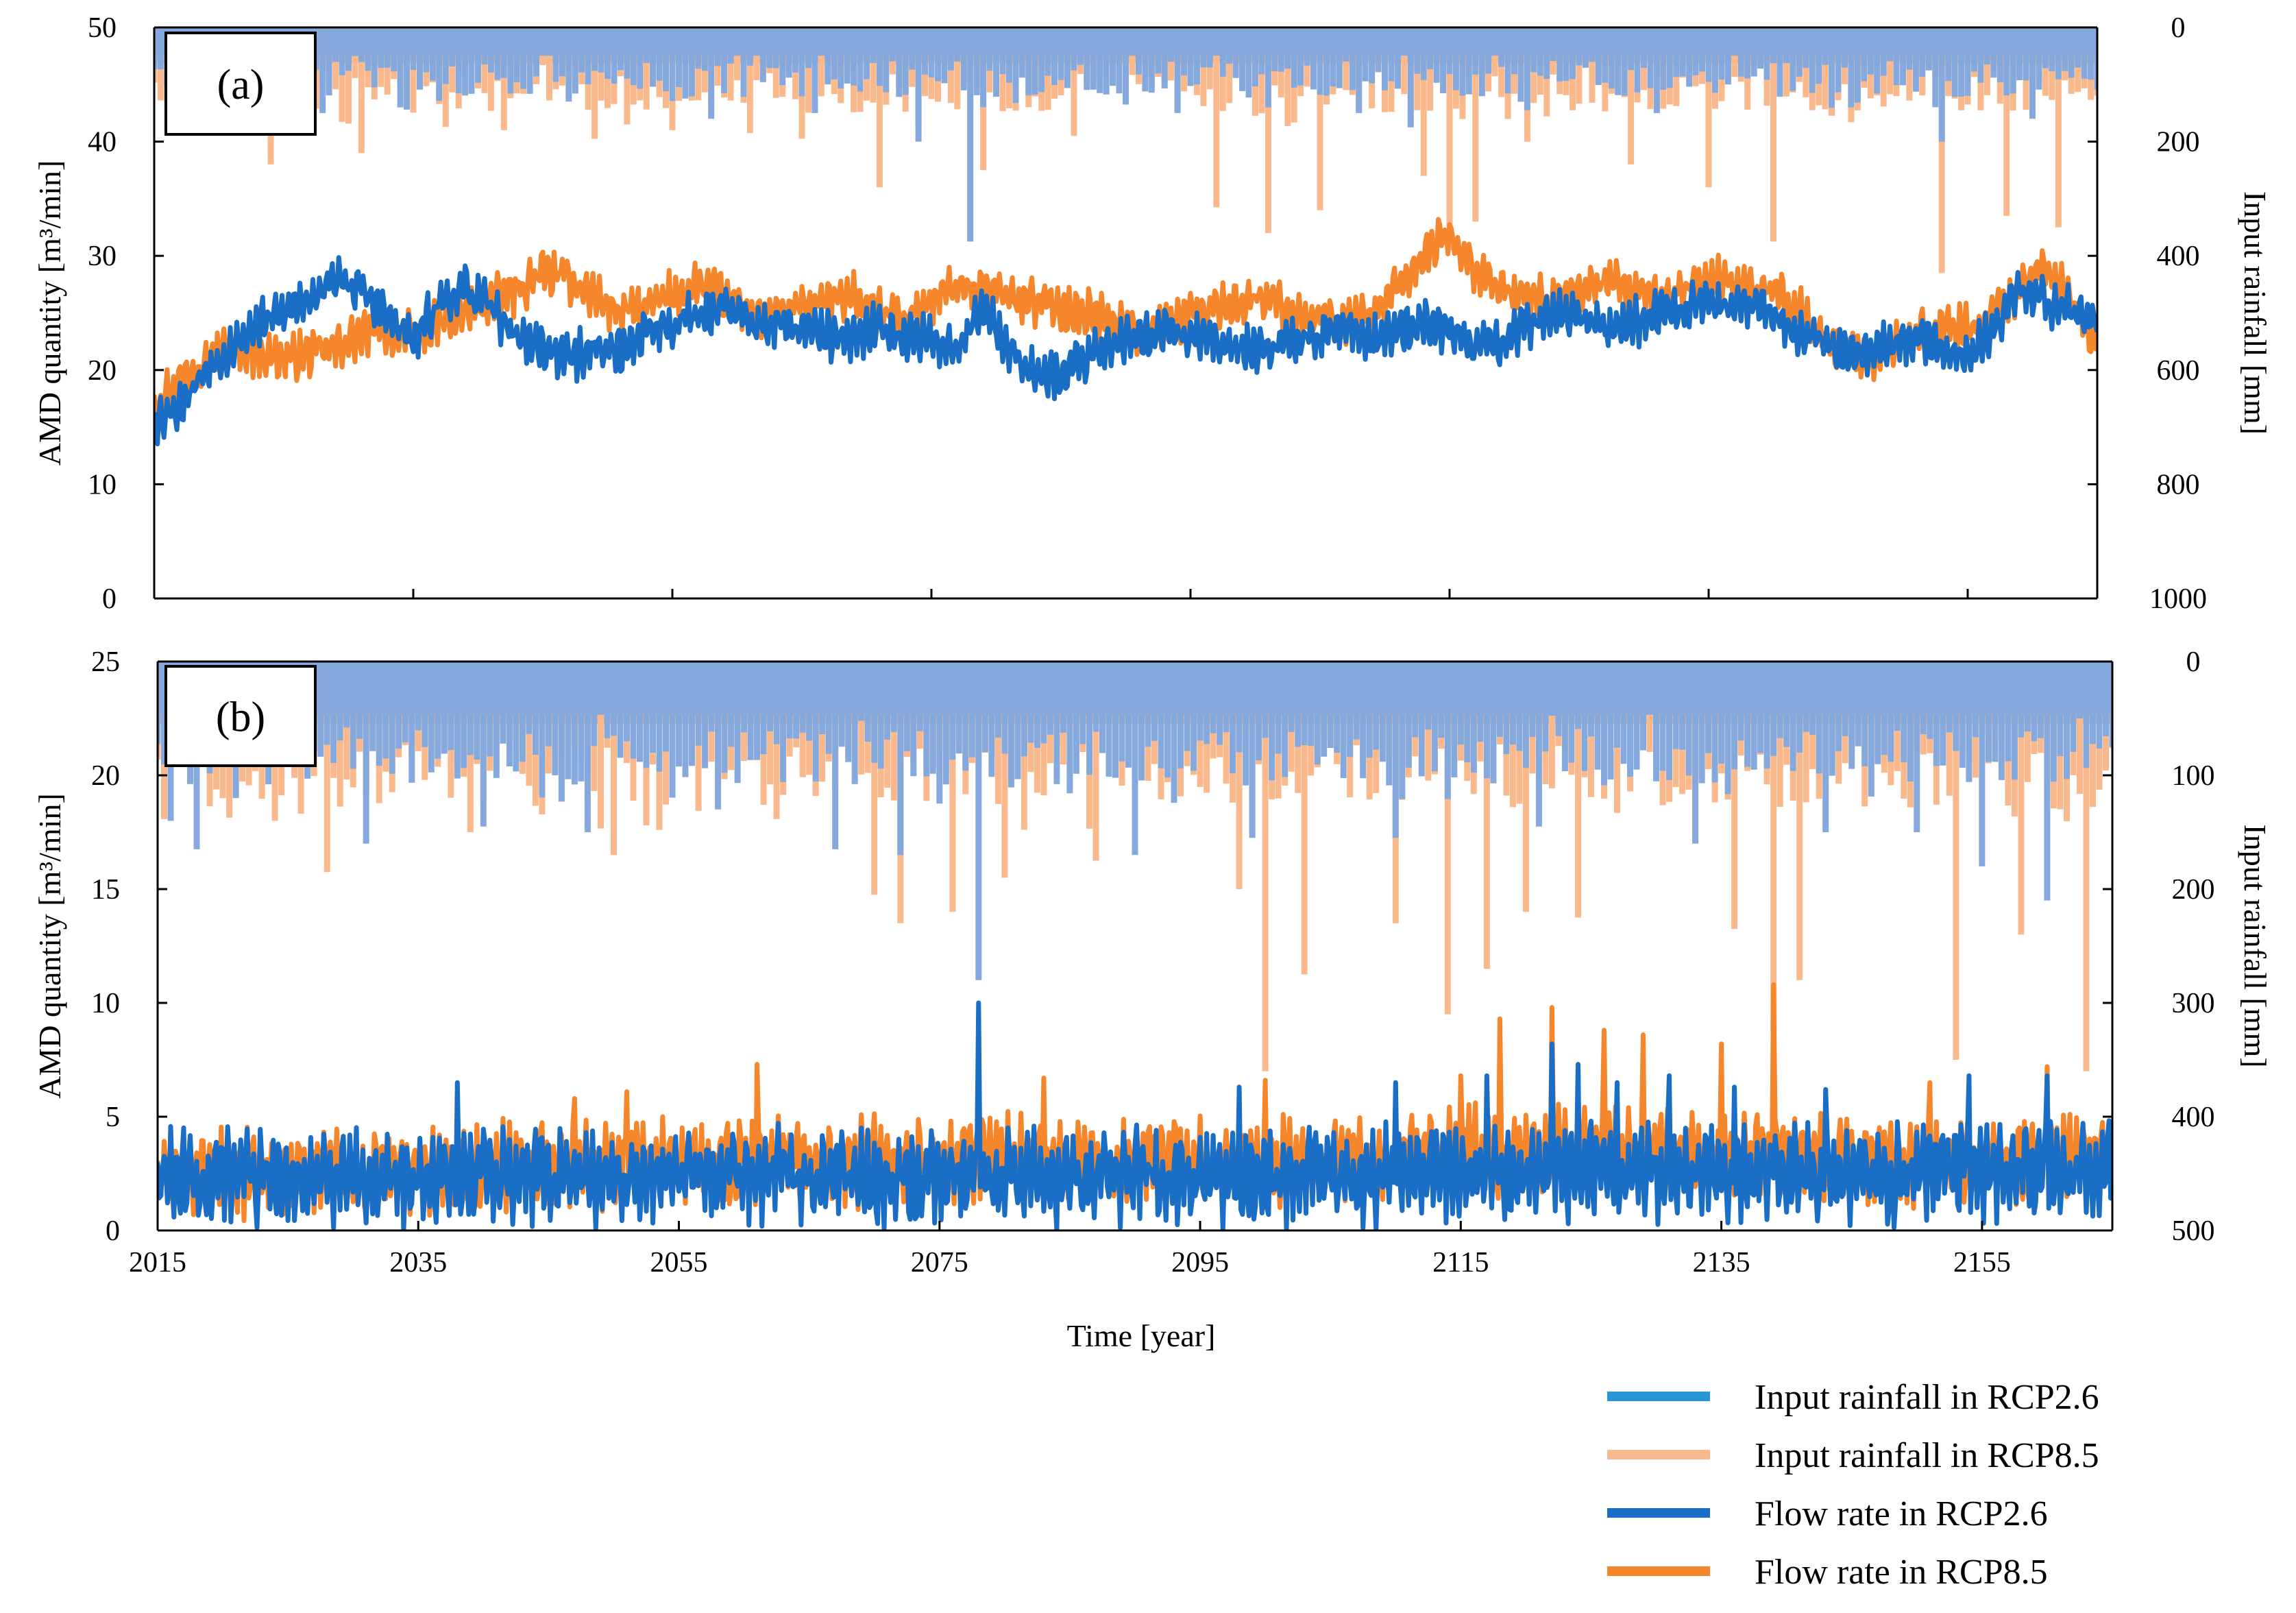 This screenshot has height=1613, width=2296. What do you see at coordinates (1901, 1513) in the screenshot?
I see `legend-label: Flow rate in RCP2.6` at bounding box center [1901, 1513].